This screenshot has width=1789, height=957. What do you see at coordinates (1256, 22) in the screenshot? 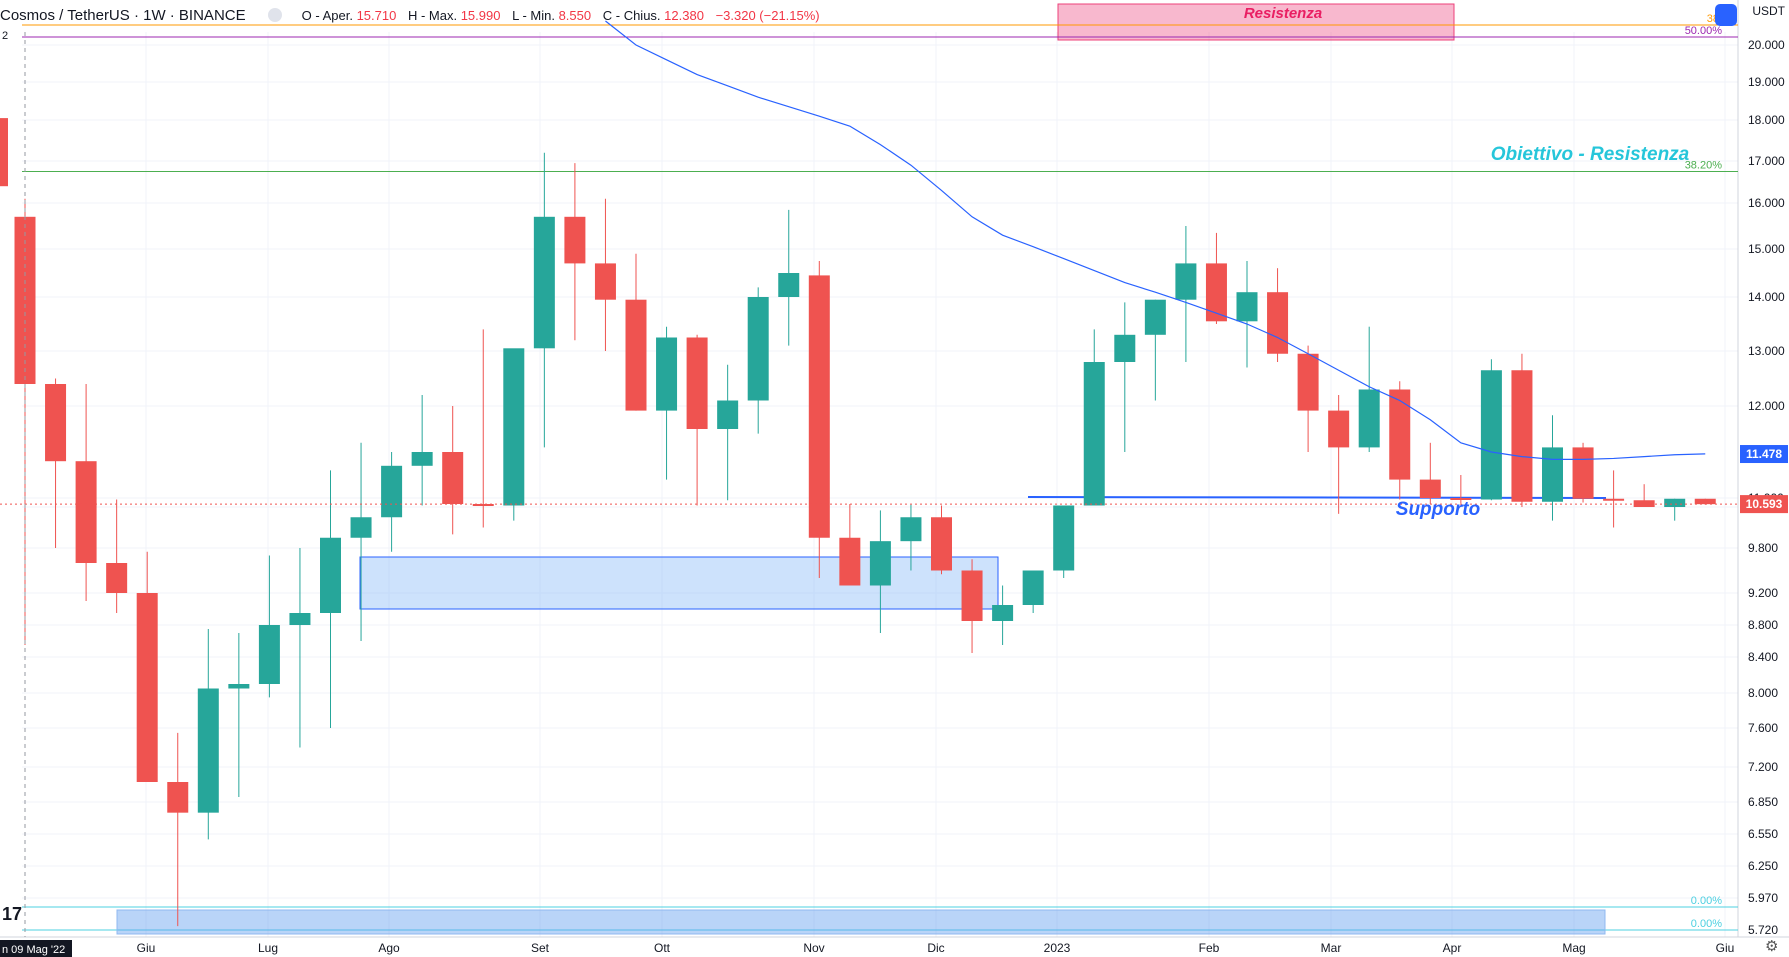
I see `resistenza-zone` at bounding box center [1256, 22].